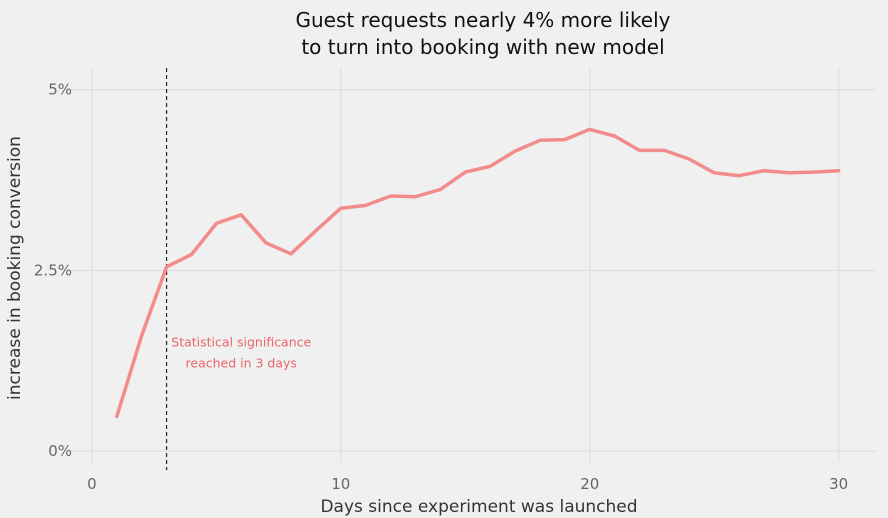 The height and width of the screenshot is (518, 888). What do you see at coordinates (340, 484) in the screenshot?
I see `x-tick-label: 10` at bounding box center [340, 484].